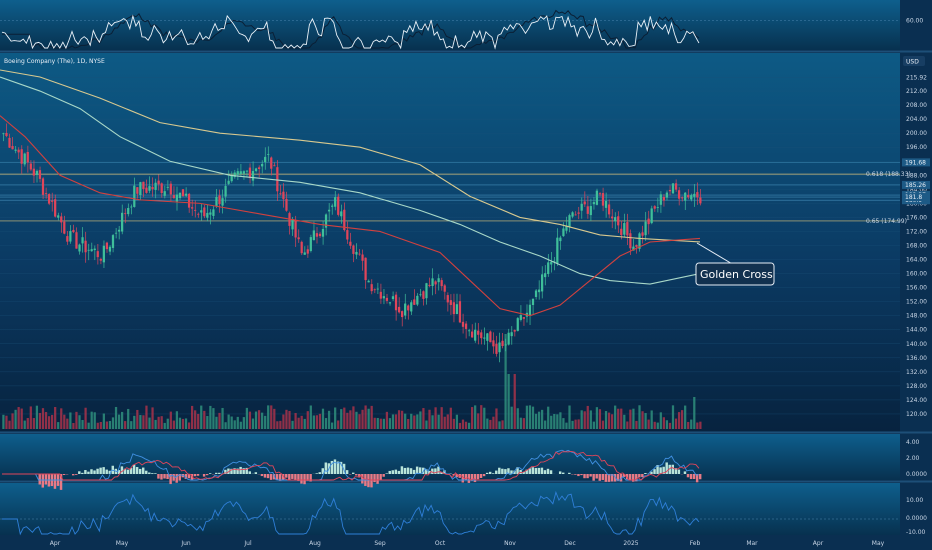 This screenshot has height=550, width=932. I want to click on price-badge-label: 191.68, so click(915, 162).